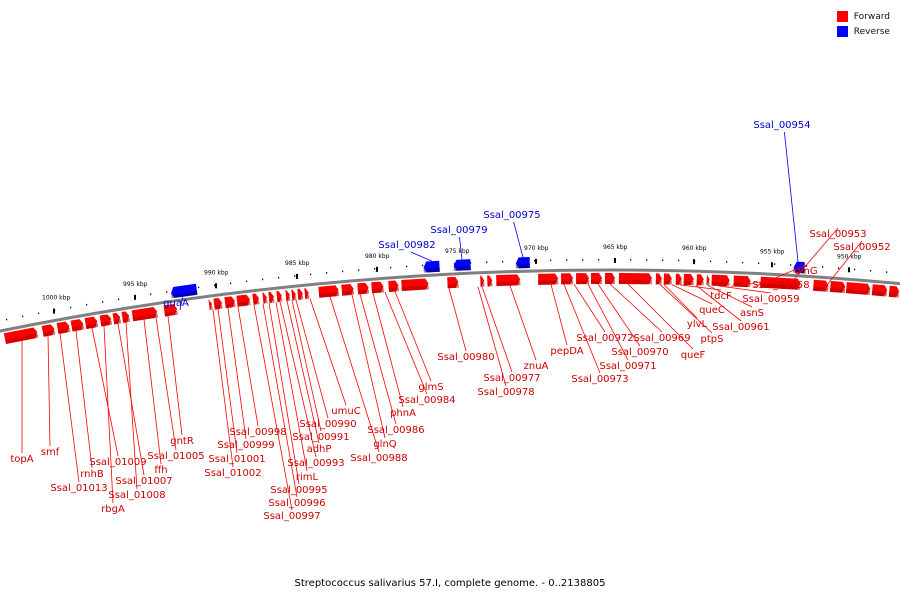 The image size is (900, 600). I want to click on forward-gene-label: Ssal_01013, so click(78, 488).